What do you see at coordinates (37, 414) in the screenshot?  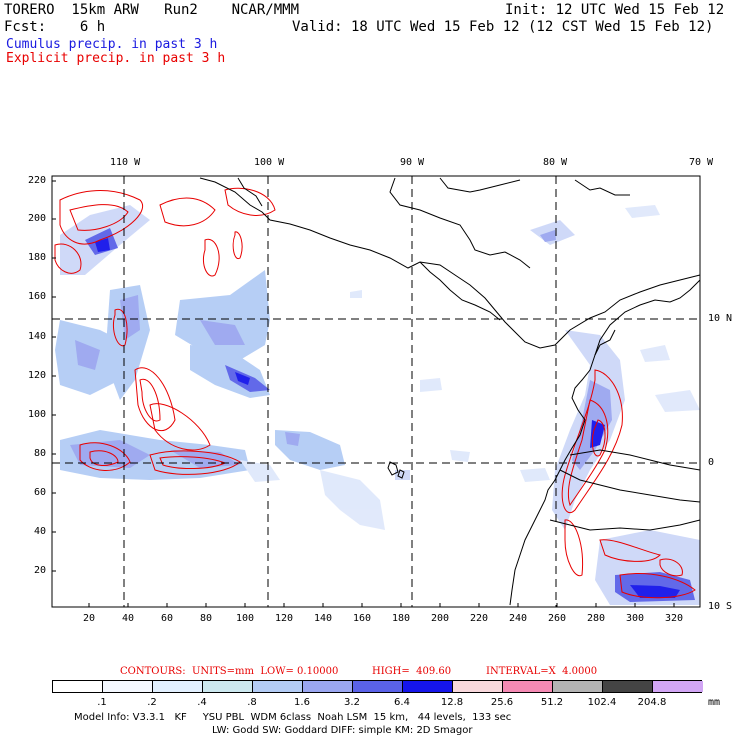 I see `y-tick-label: 100` at bounding box center [37, 414].